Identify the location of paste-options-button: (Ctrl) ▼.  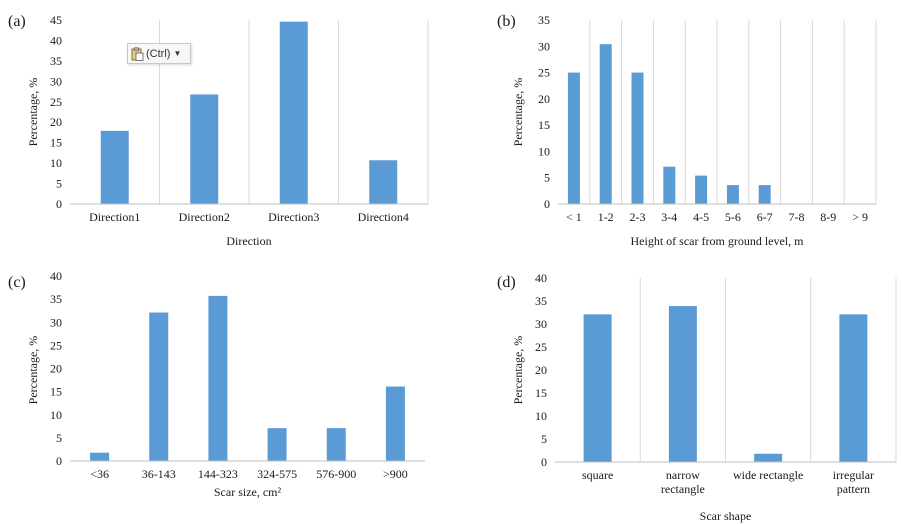
(159, 53).